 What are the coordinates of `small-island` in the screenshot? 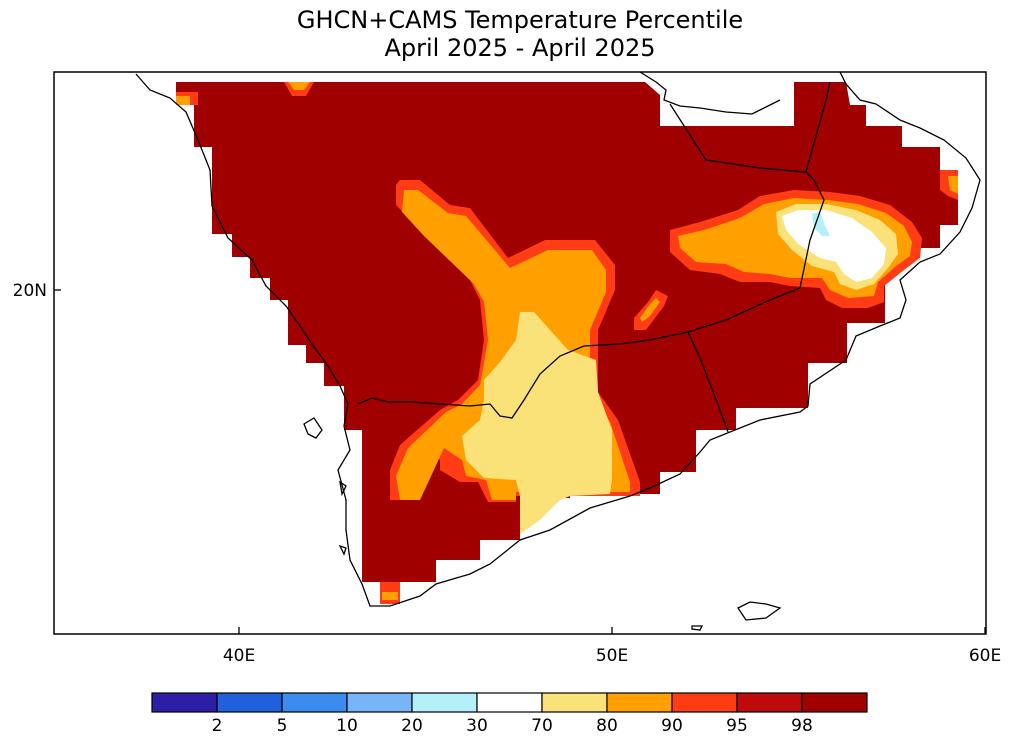 It's located at (697, 628).